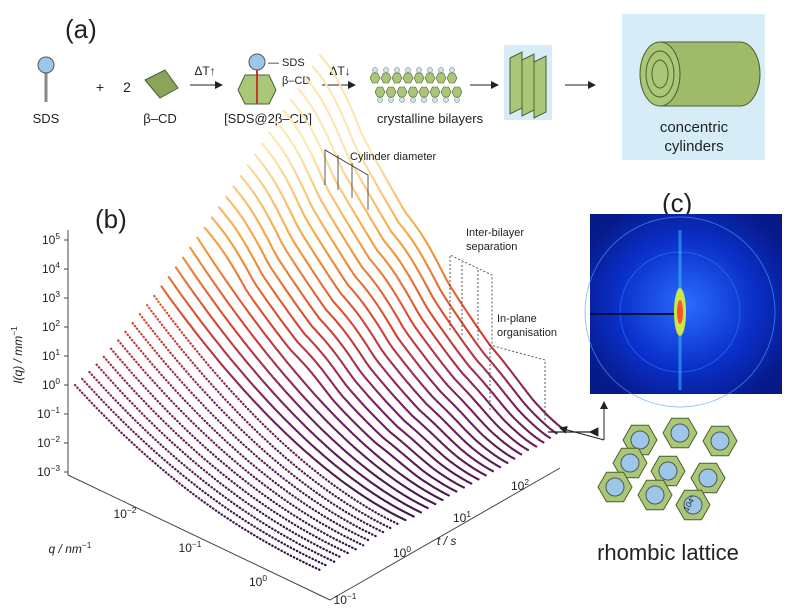 The image size is (788, 610). Describe the element at coordinates (51, 268) in the screenshot. I see `tick-label: 10⁴` at that location.